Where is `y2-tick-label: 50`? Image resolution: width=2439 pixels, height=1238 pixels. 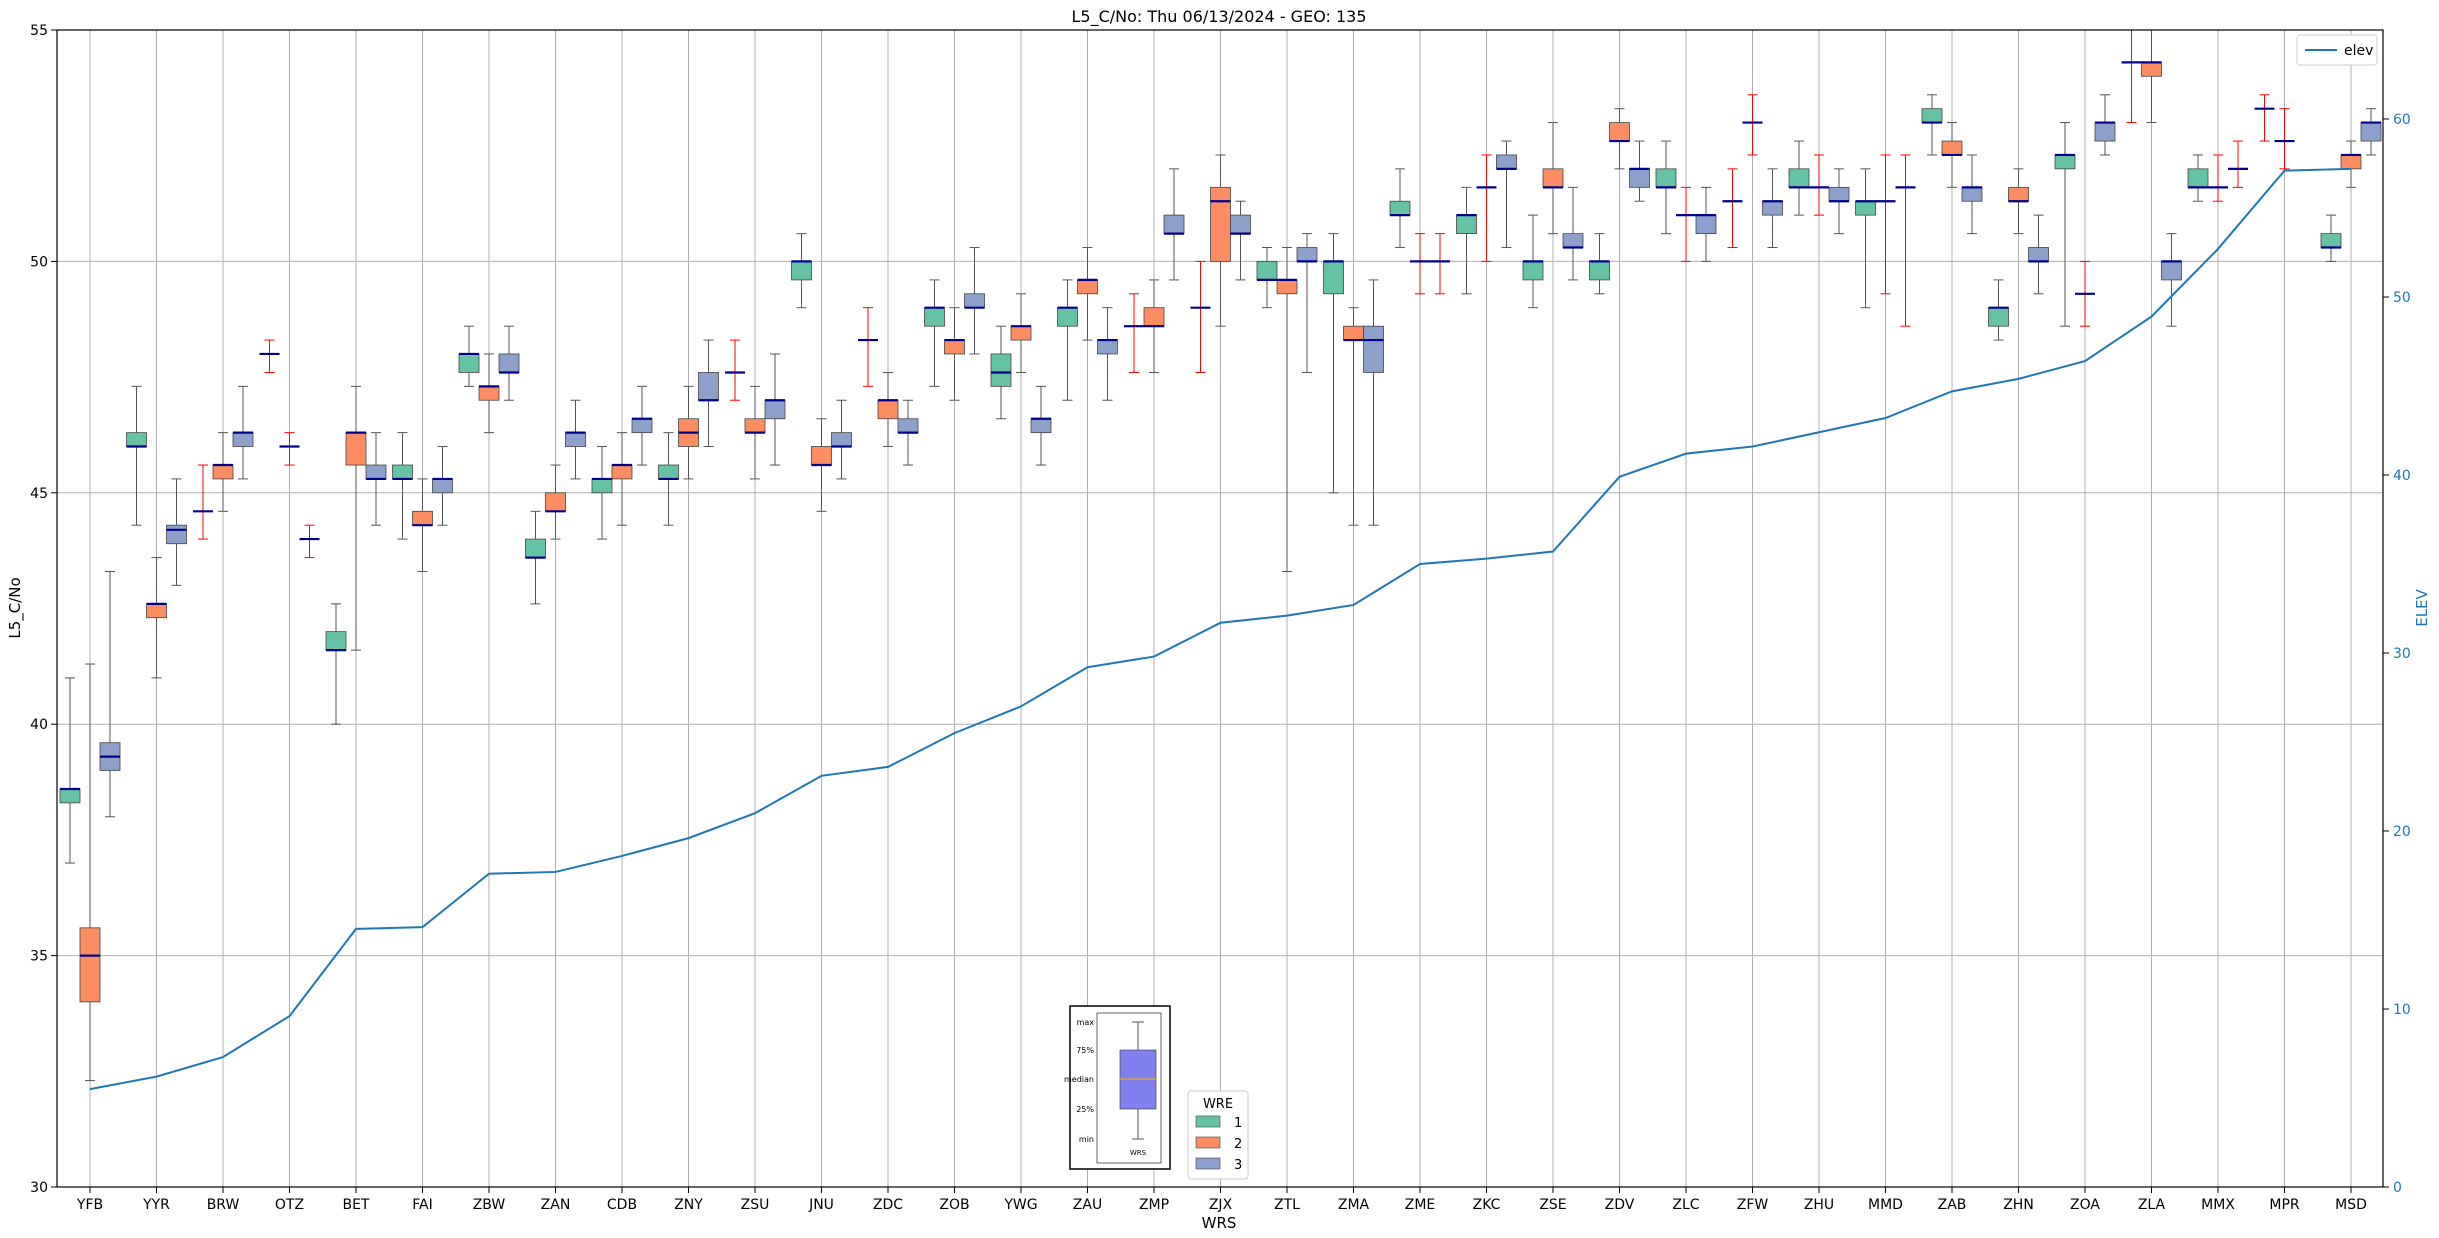
y2-tick-label: 50 is located at coordinates (2402, 298).